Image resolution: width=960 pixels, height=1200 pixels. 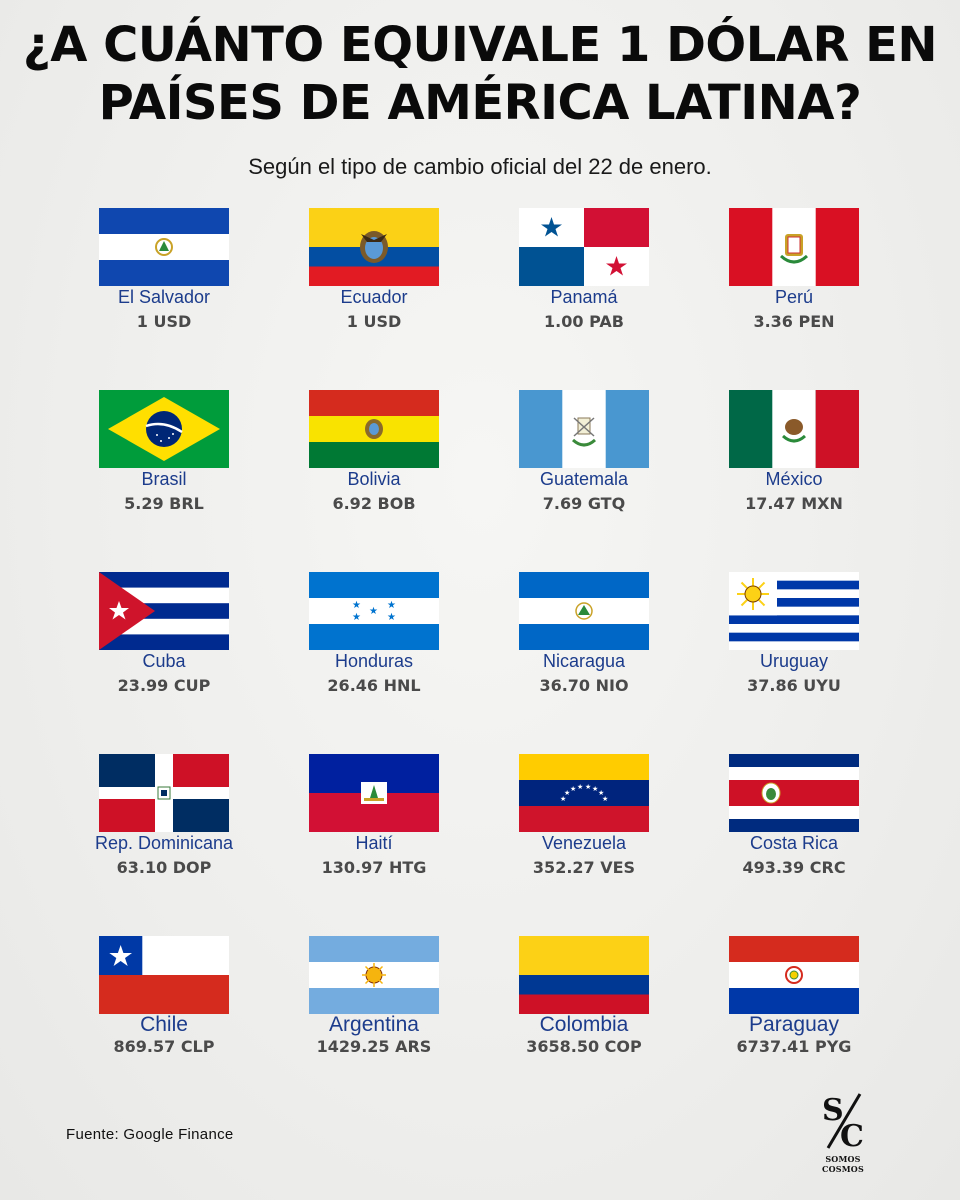 What do you see at coordinates (794, 611) in the screenshot?
I see `uruguay-flag-icon` at bounding box center [794, 611].